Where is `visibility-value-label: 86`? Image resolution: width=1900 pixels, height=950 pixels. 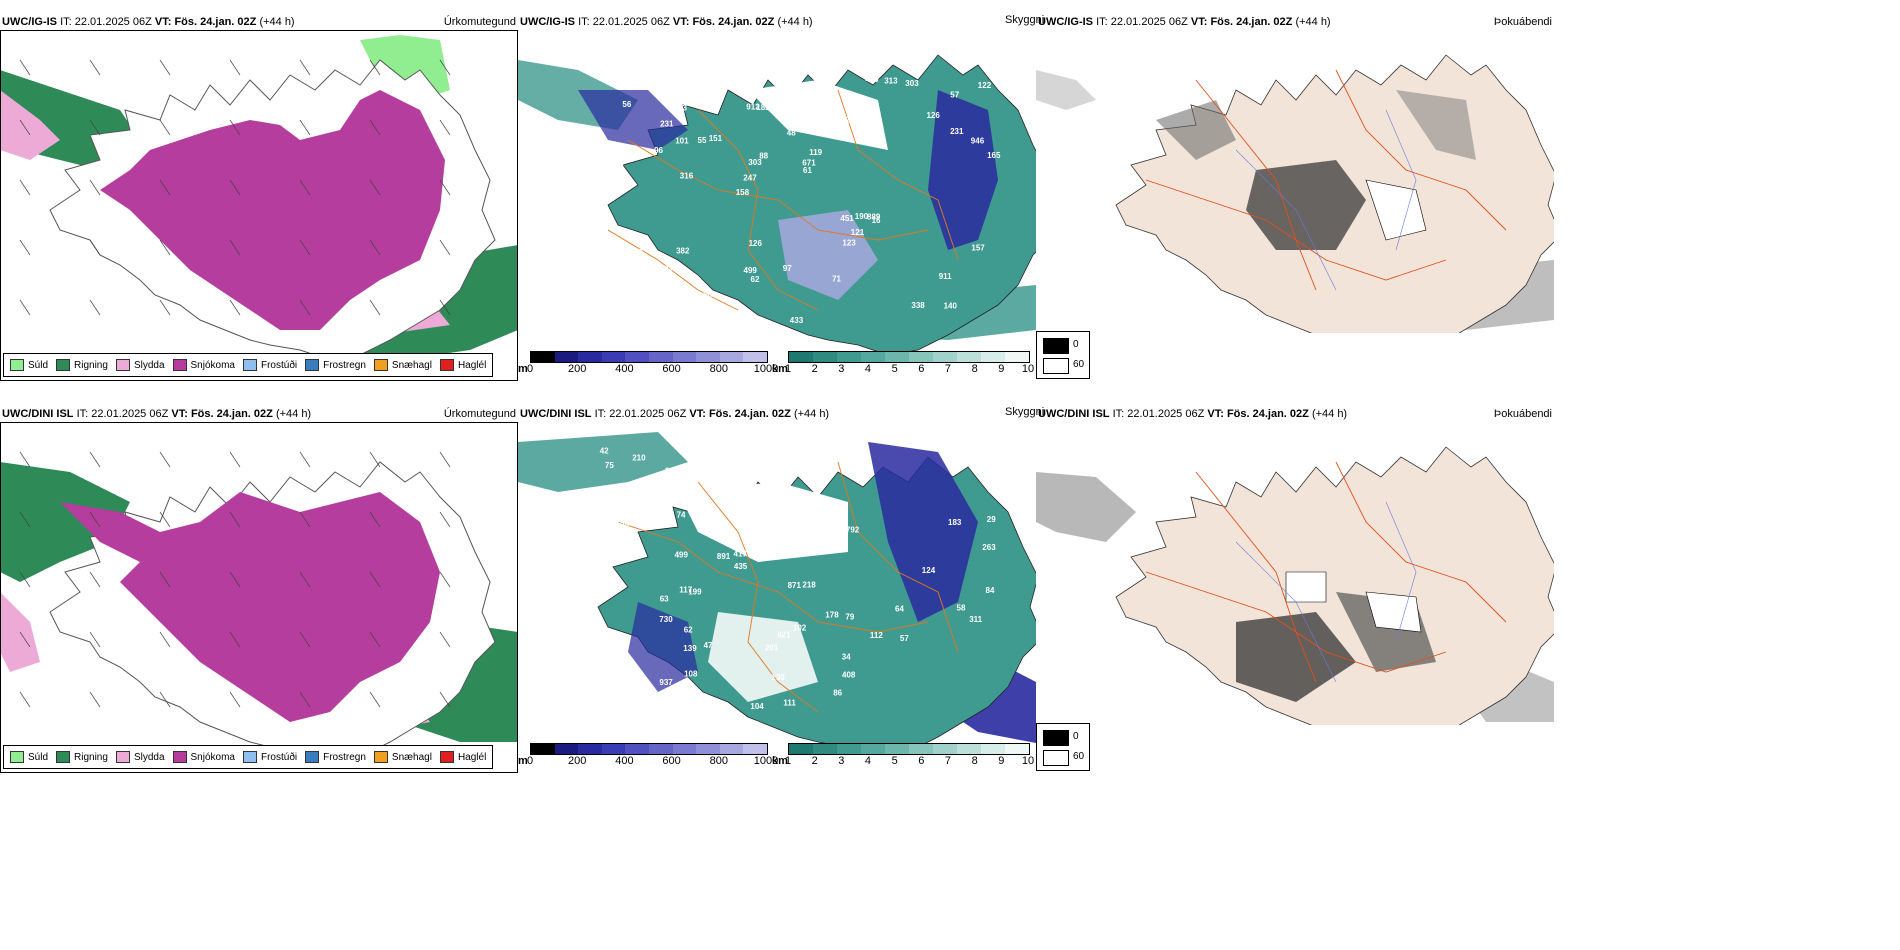 visibility-value-label: 86 is located at coordinates (837, 692).